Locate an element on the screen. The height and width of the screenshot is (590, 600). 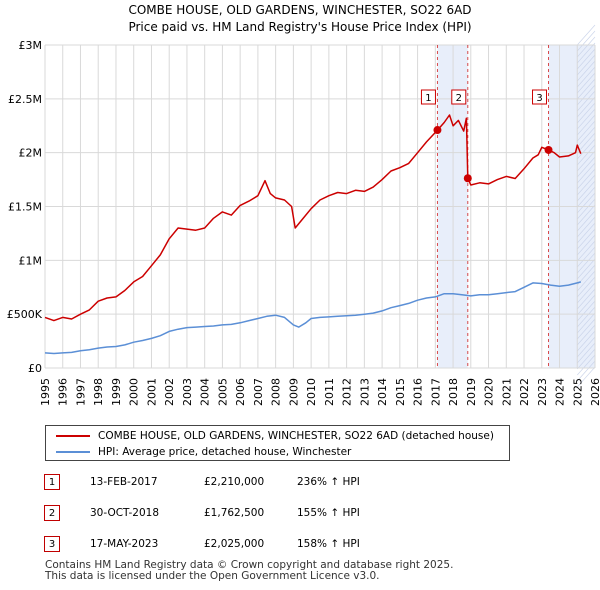
x-tick-label: 2016 is located at coordinates (418, 392).